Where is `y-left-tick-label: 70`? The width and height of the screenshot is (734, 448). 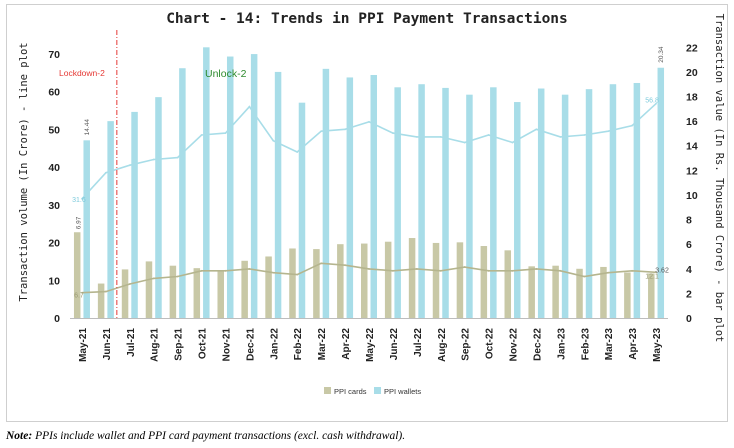 y-left-tick-label: 70 is located at coordinates (54, 55).